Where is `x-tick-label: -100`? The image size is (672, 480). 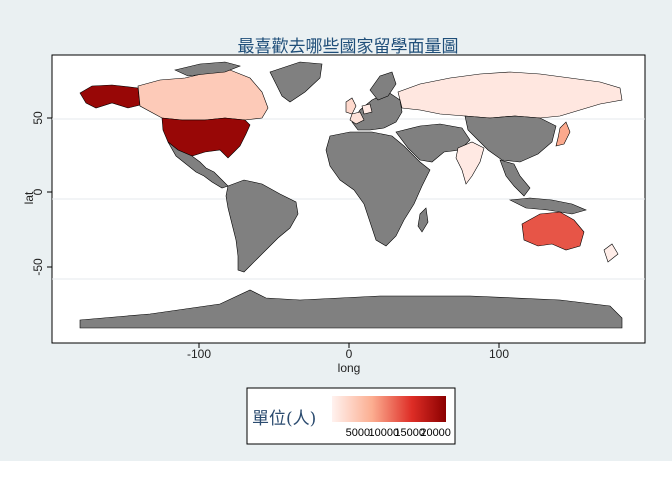
x-tick-label: -100 is located at coordinates (199, 354).